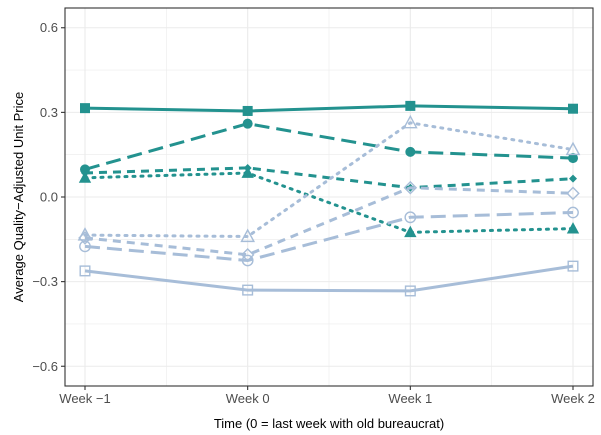  What do you see at coordinates (410, 398) in the screenshot?
I see `x-tick-label: Week 1` at bounding box center [410, 398].